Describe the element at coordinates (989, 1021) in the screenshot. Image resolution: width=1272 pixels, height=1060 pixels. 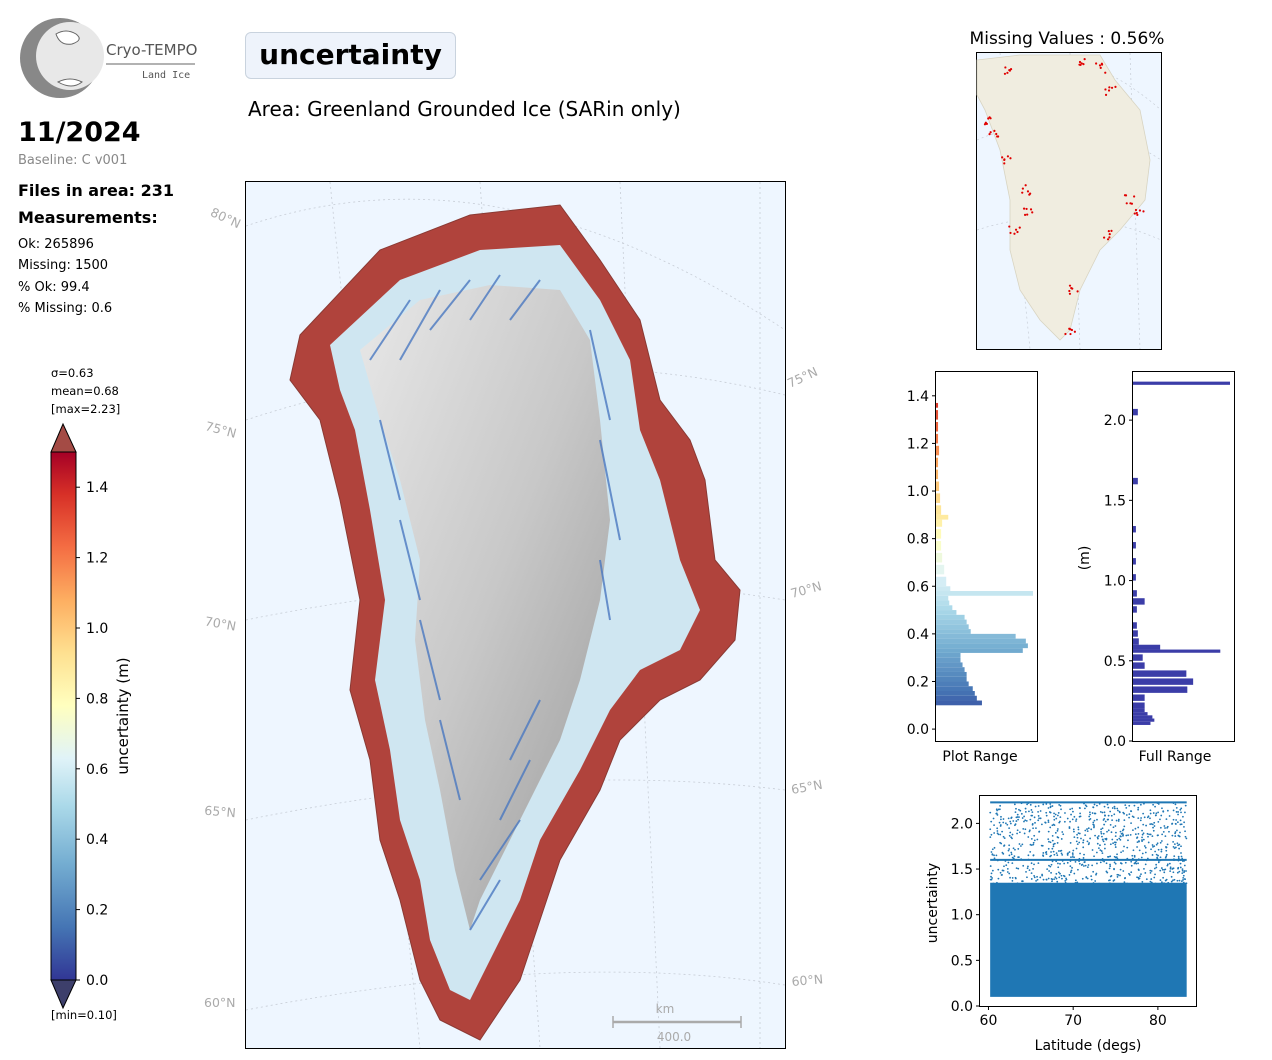
I see `x-tick-label: 60` at that location.